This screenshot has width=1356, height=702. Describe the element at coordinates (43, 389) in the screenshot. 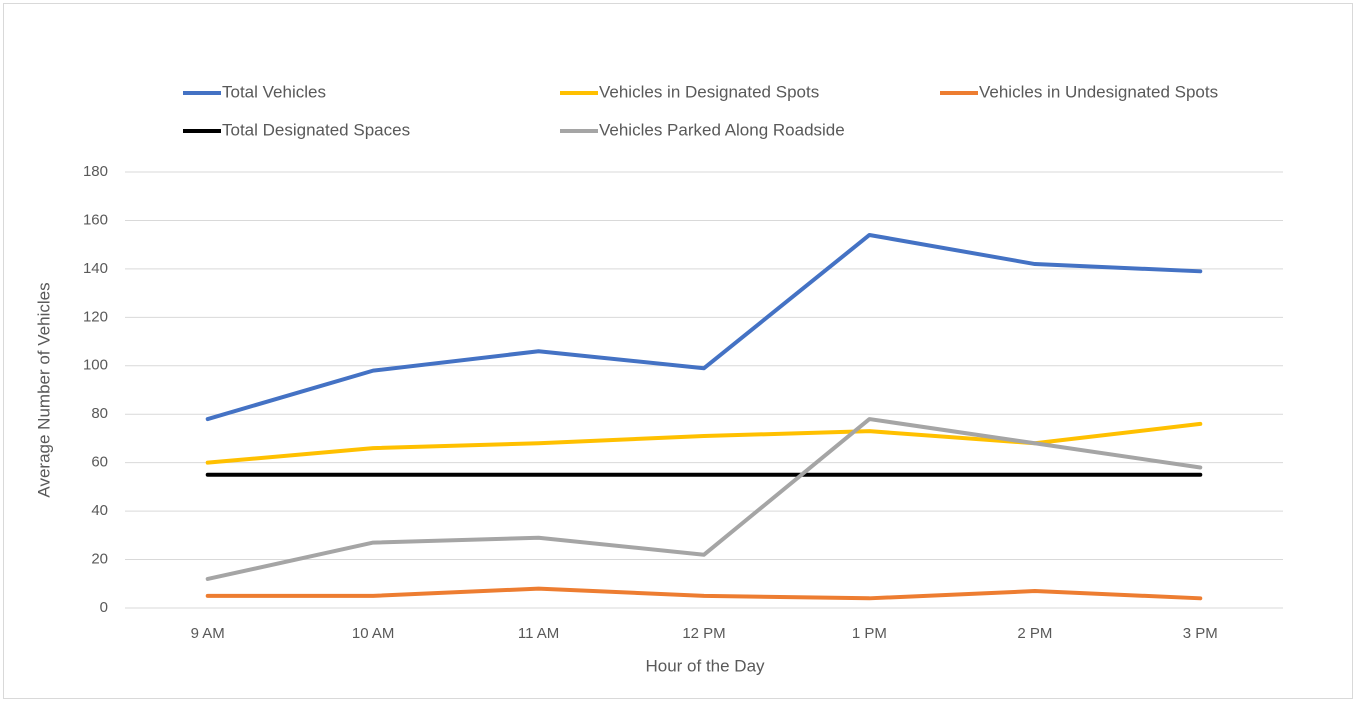

I see `y-axis-label: Average Number of Vehicles` at that location.